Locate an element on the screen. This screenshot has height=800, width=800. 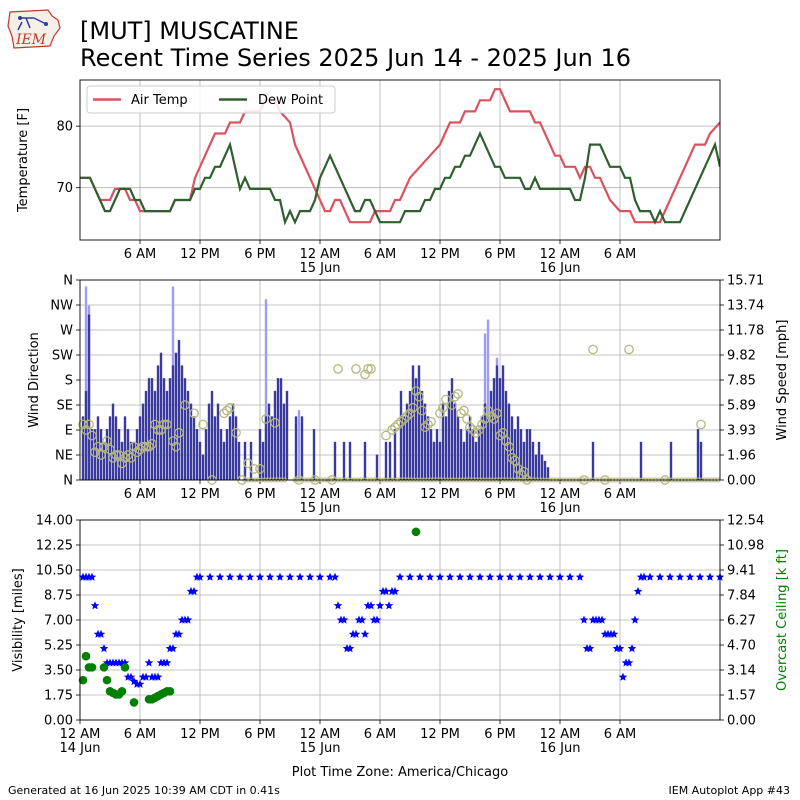
x-tick-label: 6 PM is located at coordinates (259, 734).